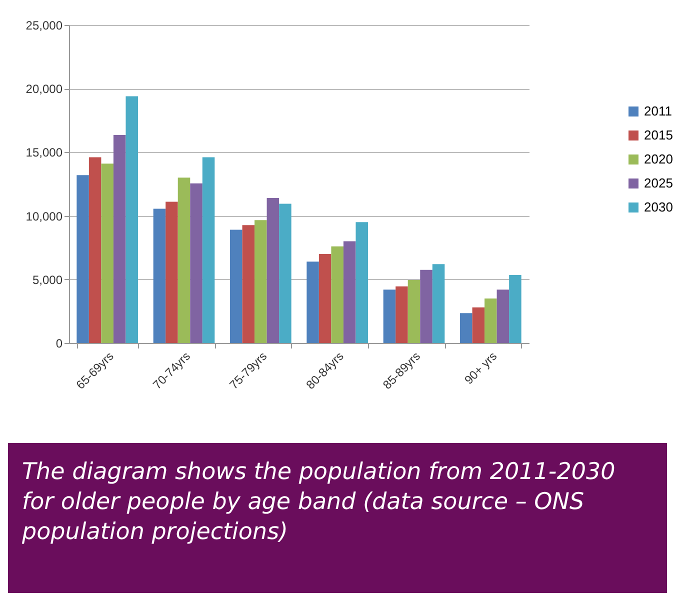 This screenshot has width=675, height=598. What do you see at coordinates (658, 183) in the screenshot?
I see `legend-label: 2025` at bounding box center [658, 183].